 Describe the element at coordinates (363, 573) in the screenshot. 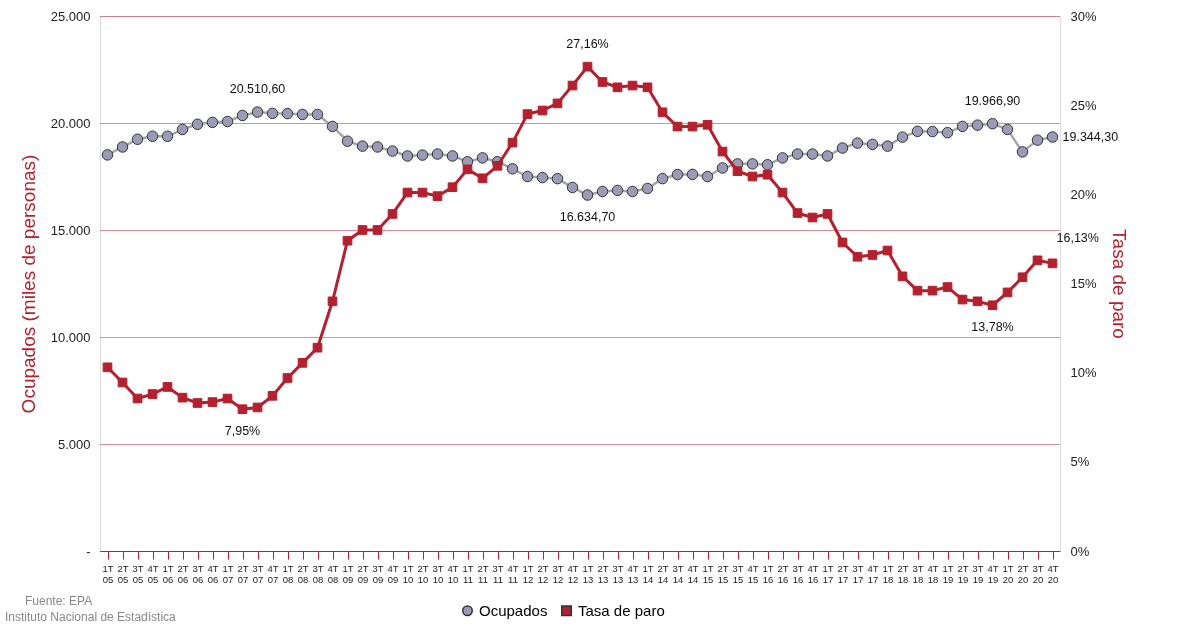

I see `x-tick-label: 2T09` at that location.